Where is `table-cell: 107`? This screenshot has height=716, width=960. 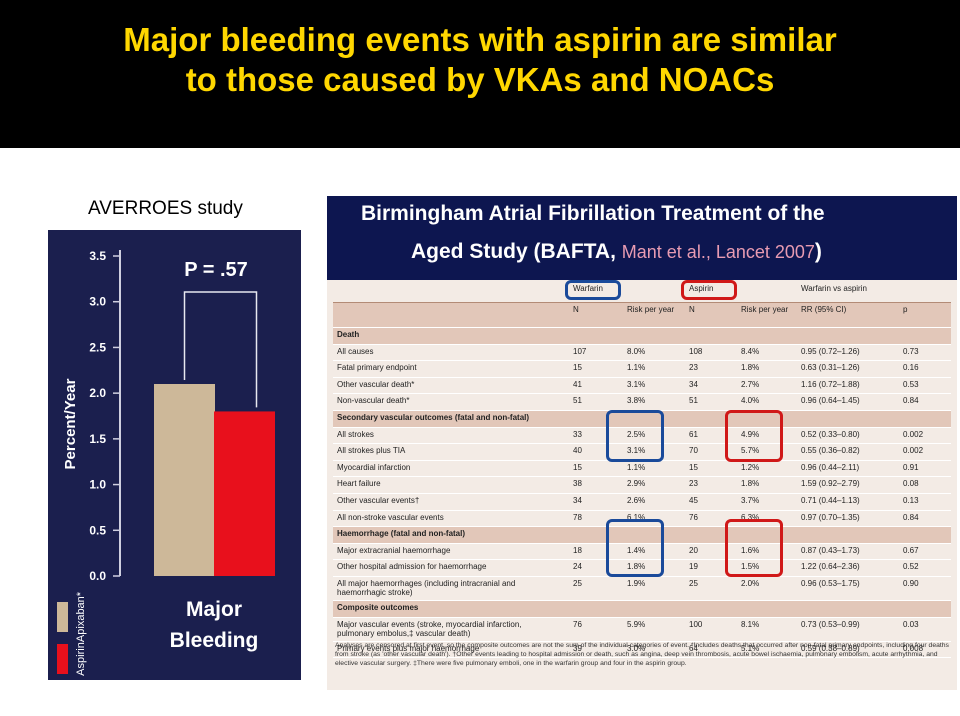 table-cell: 107 is located at coordinates (580, 351).